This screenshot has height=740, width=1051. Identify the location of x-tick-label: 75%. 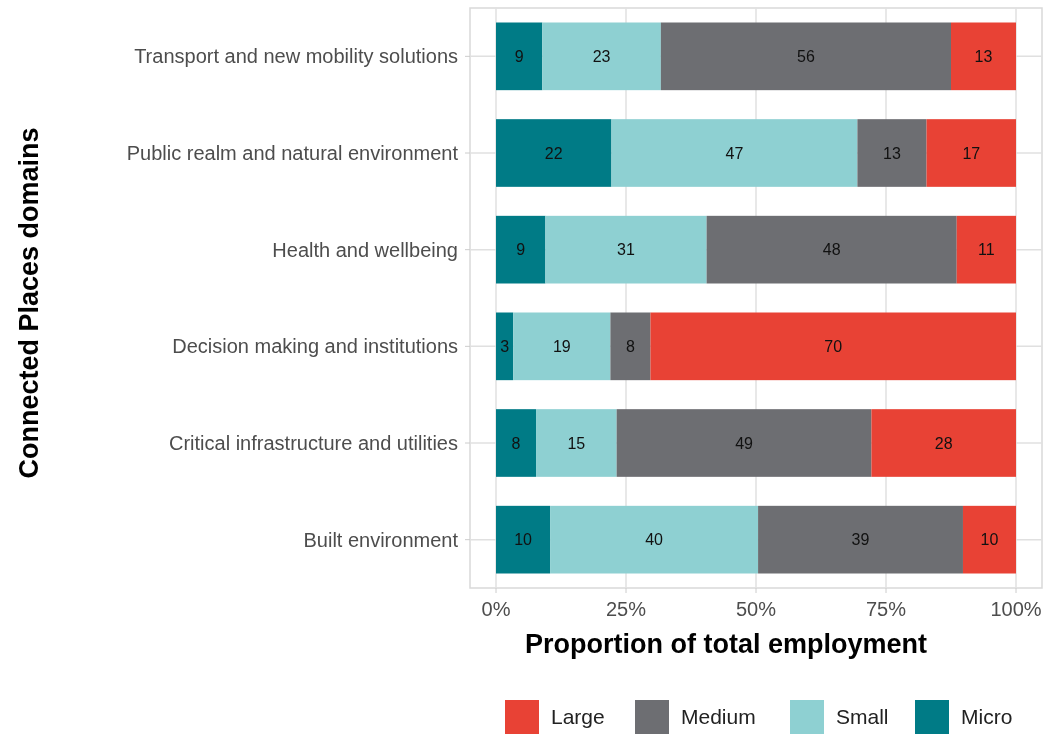
(886, 609).